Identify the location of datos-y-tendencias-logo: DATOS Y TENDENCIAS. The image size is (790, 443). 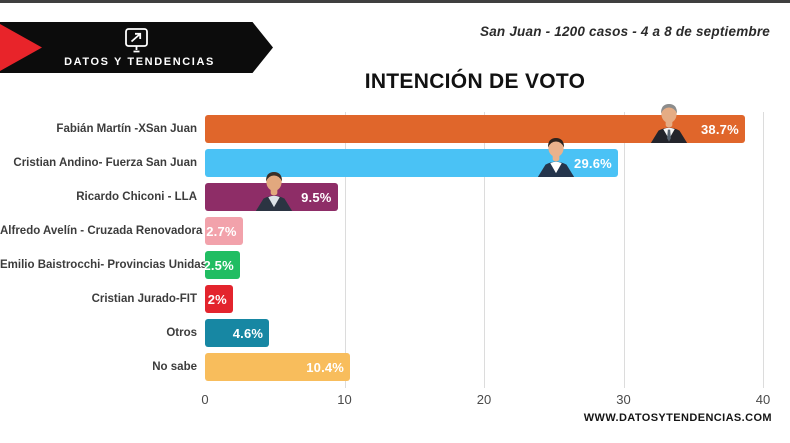
(136, 47).